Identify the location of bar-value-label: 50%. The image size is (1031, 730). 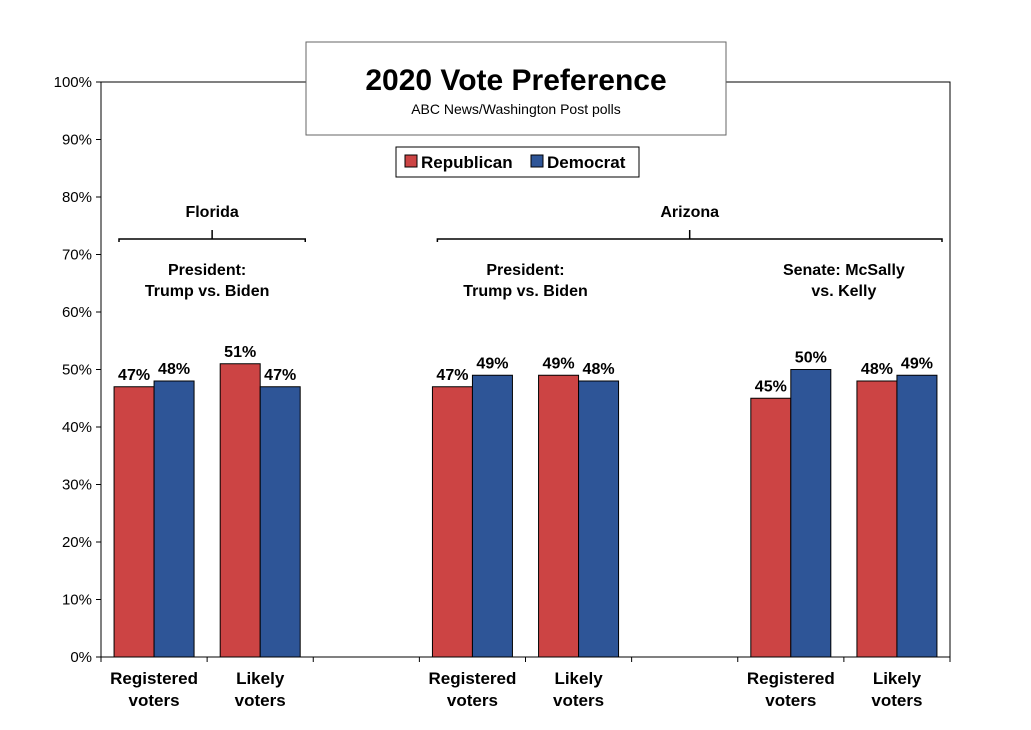
(811, 358).